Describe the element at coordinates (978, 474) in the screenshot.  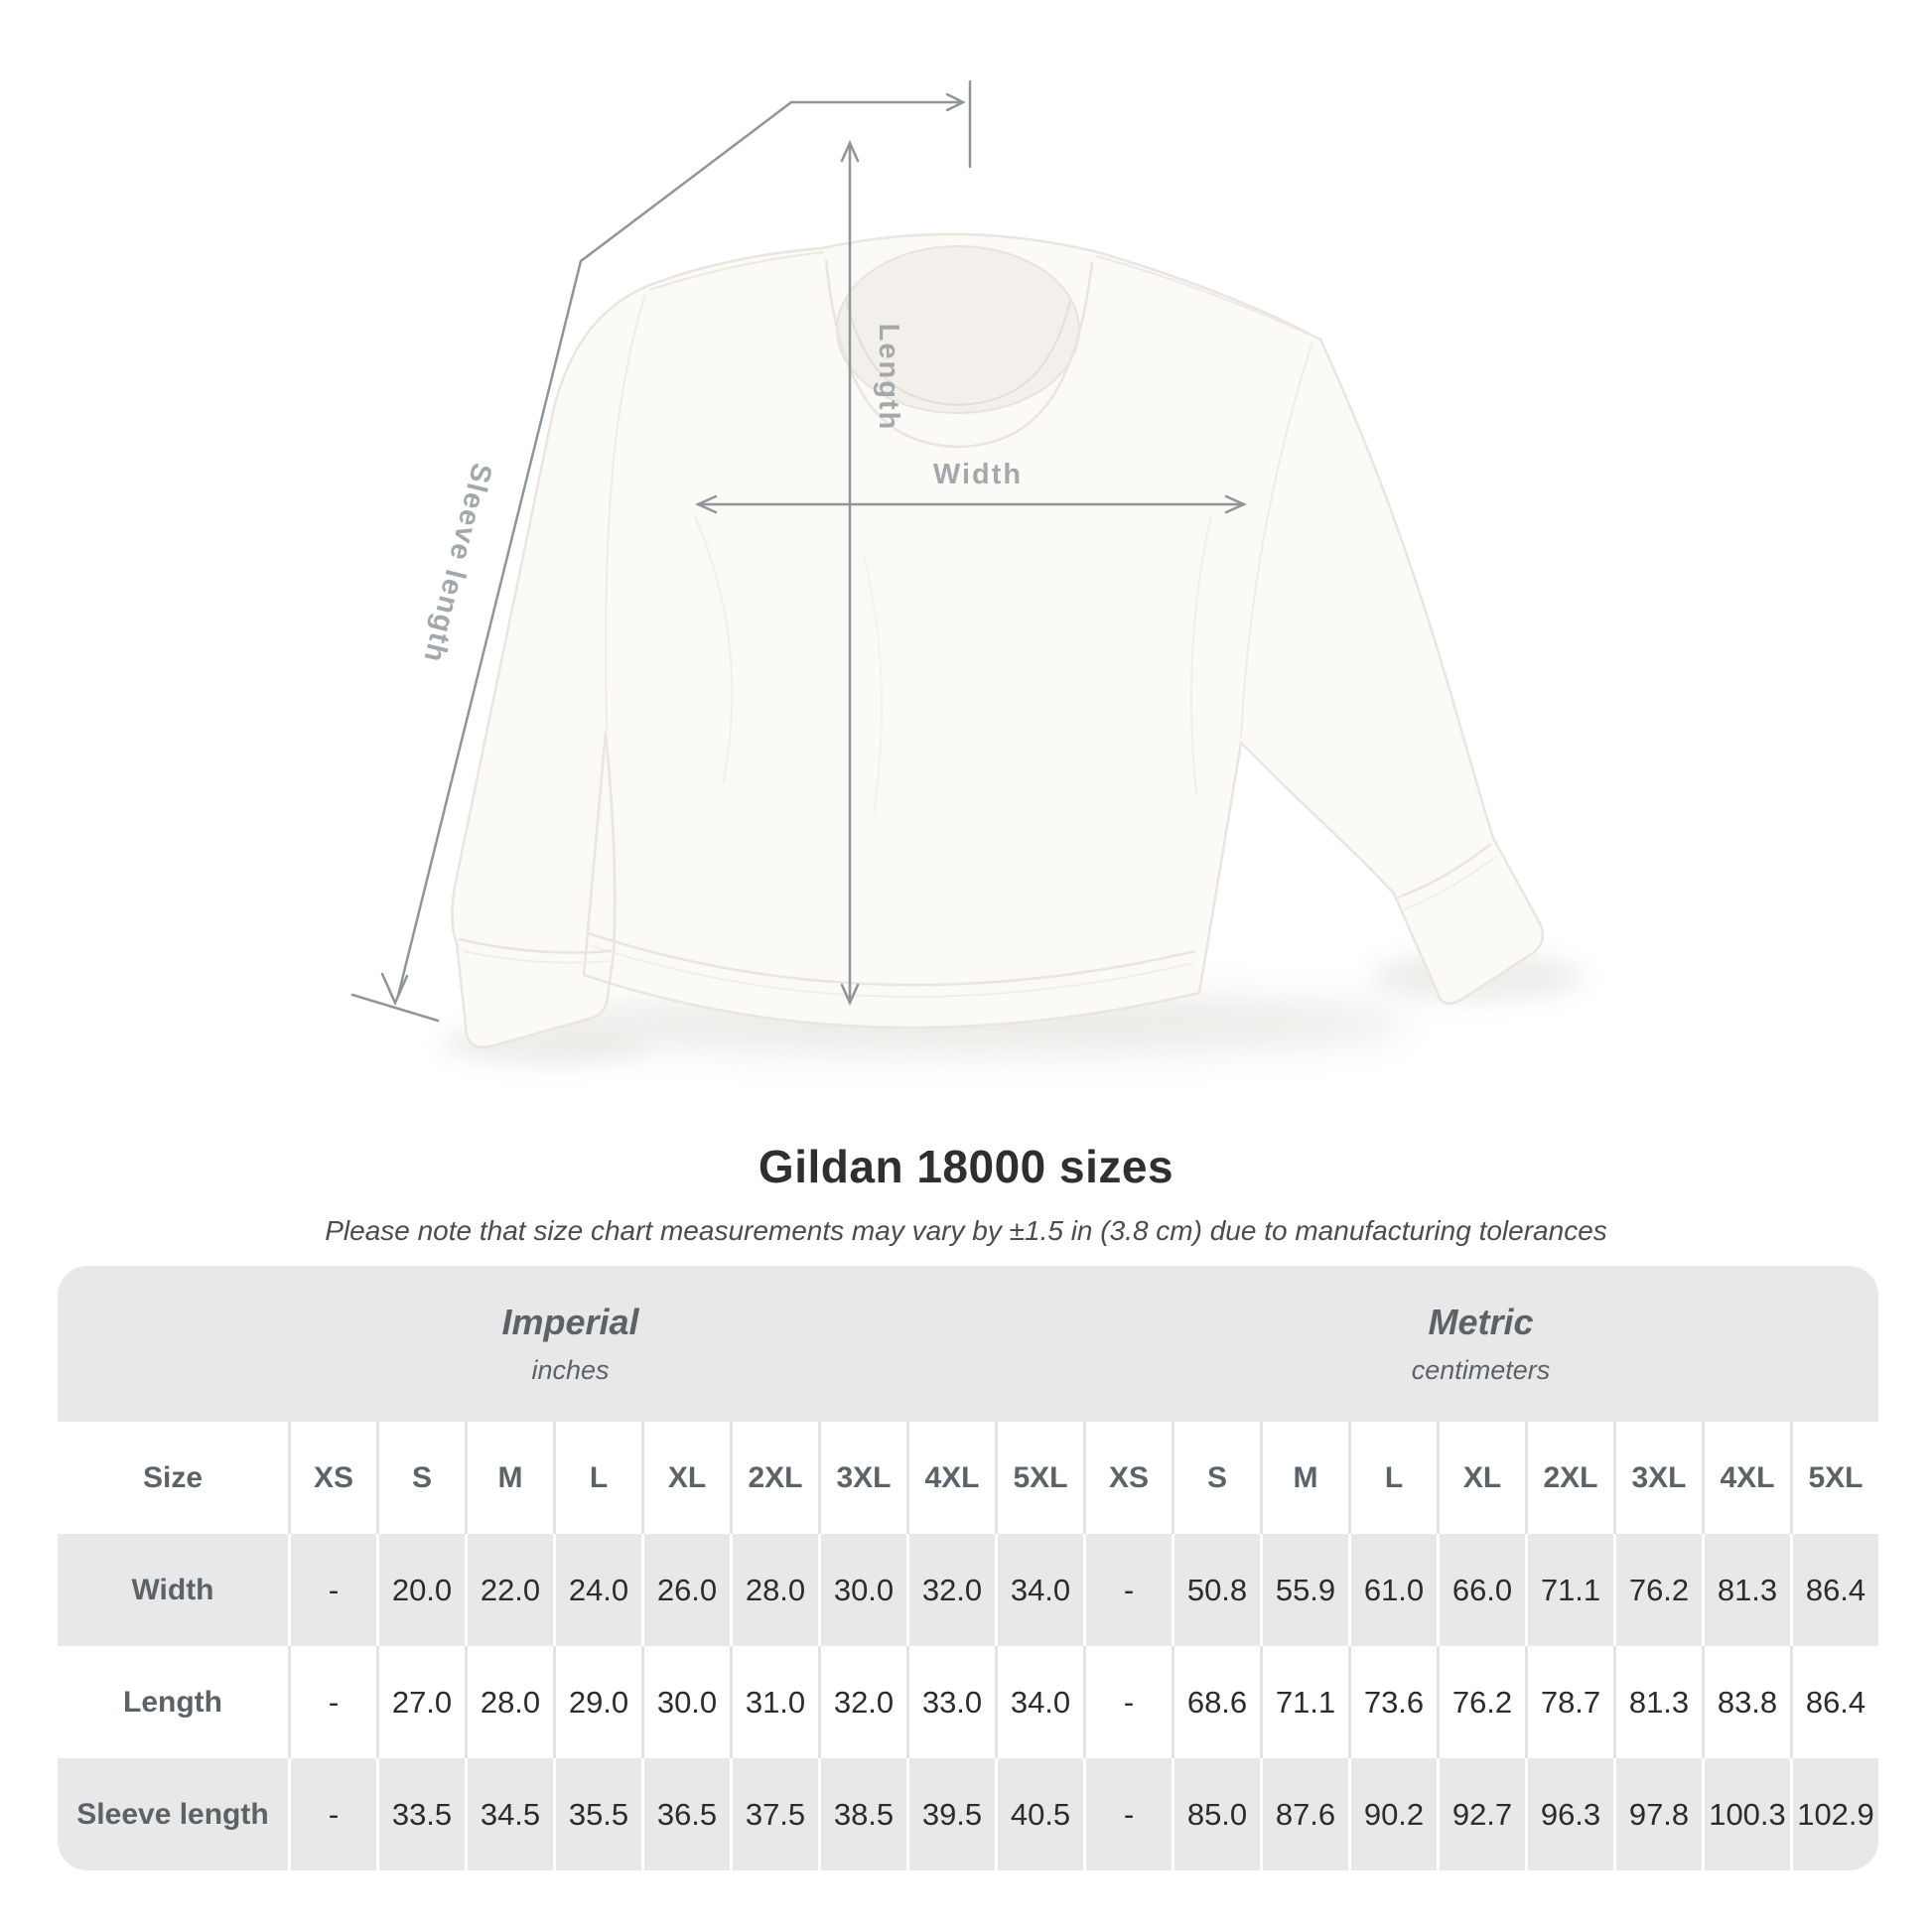
I see `width-label: Width` at that location.